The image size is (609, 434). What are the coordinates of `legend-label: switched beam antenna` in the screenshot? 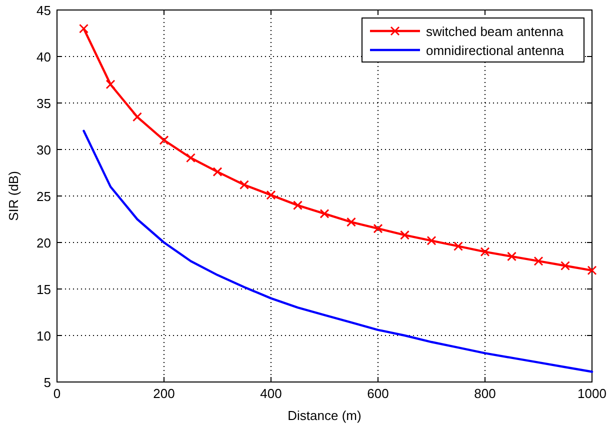 It's located at (495, 31).